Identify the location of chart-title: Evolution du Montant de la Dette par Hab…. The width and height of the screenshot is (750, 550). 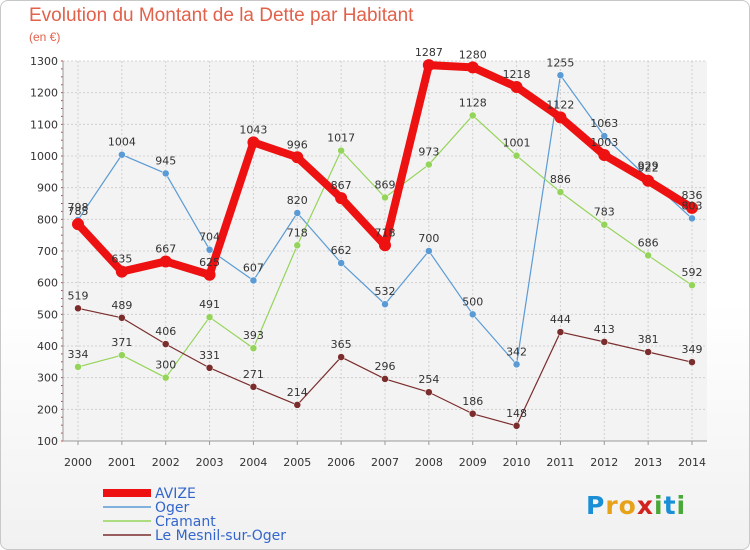
(221, 15).